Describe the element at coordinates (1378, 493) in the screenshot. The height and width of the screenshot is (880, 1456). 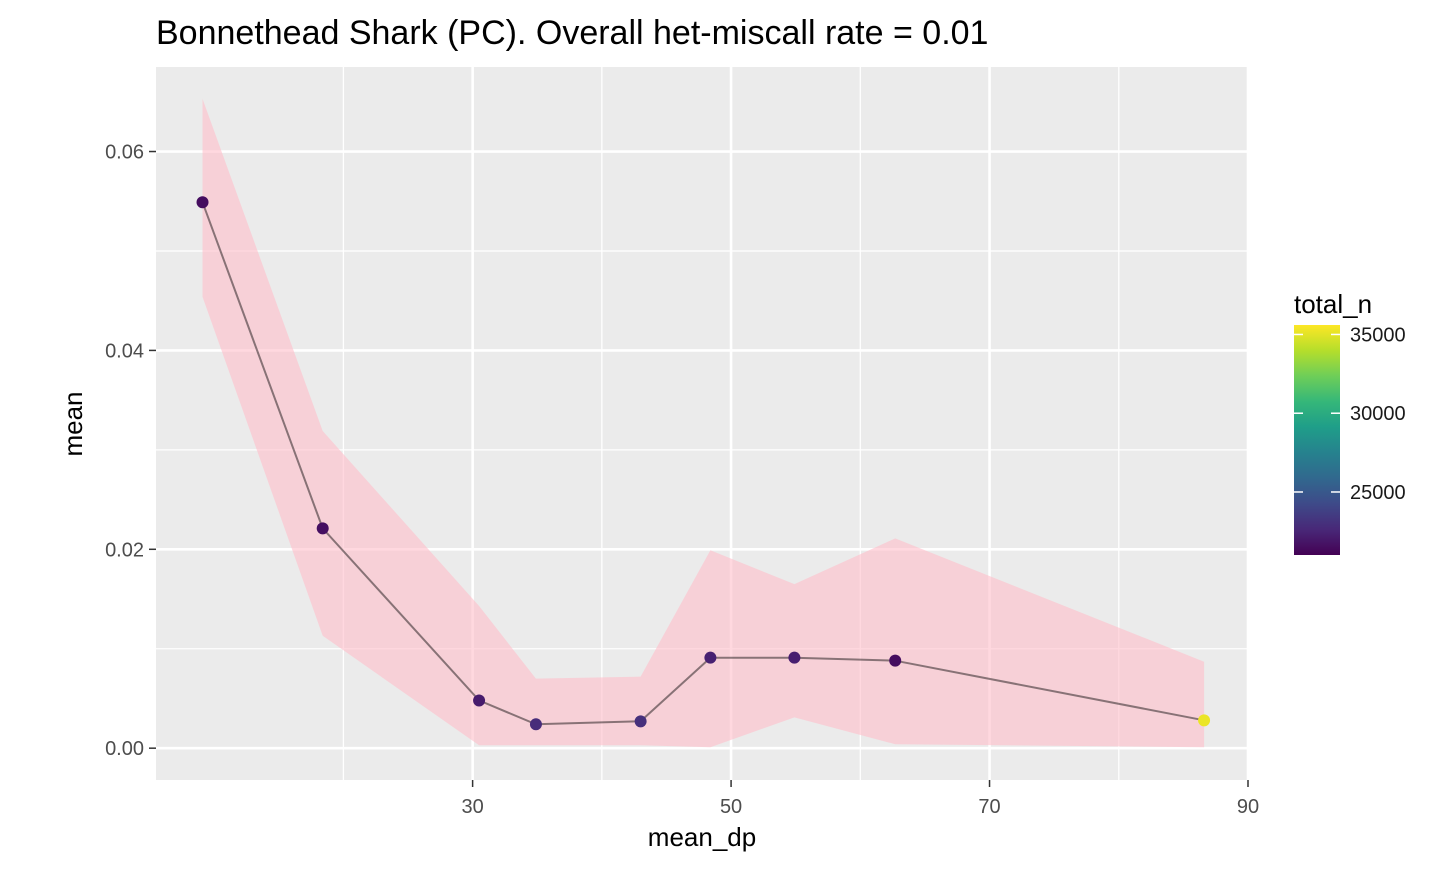
I see `legend-tick-label: 25000` at that location.